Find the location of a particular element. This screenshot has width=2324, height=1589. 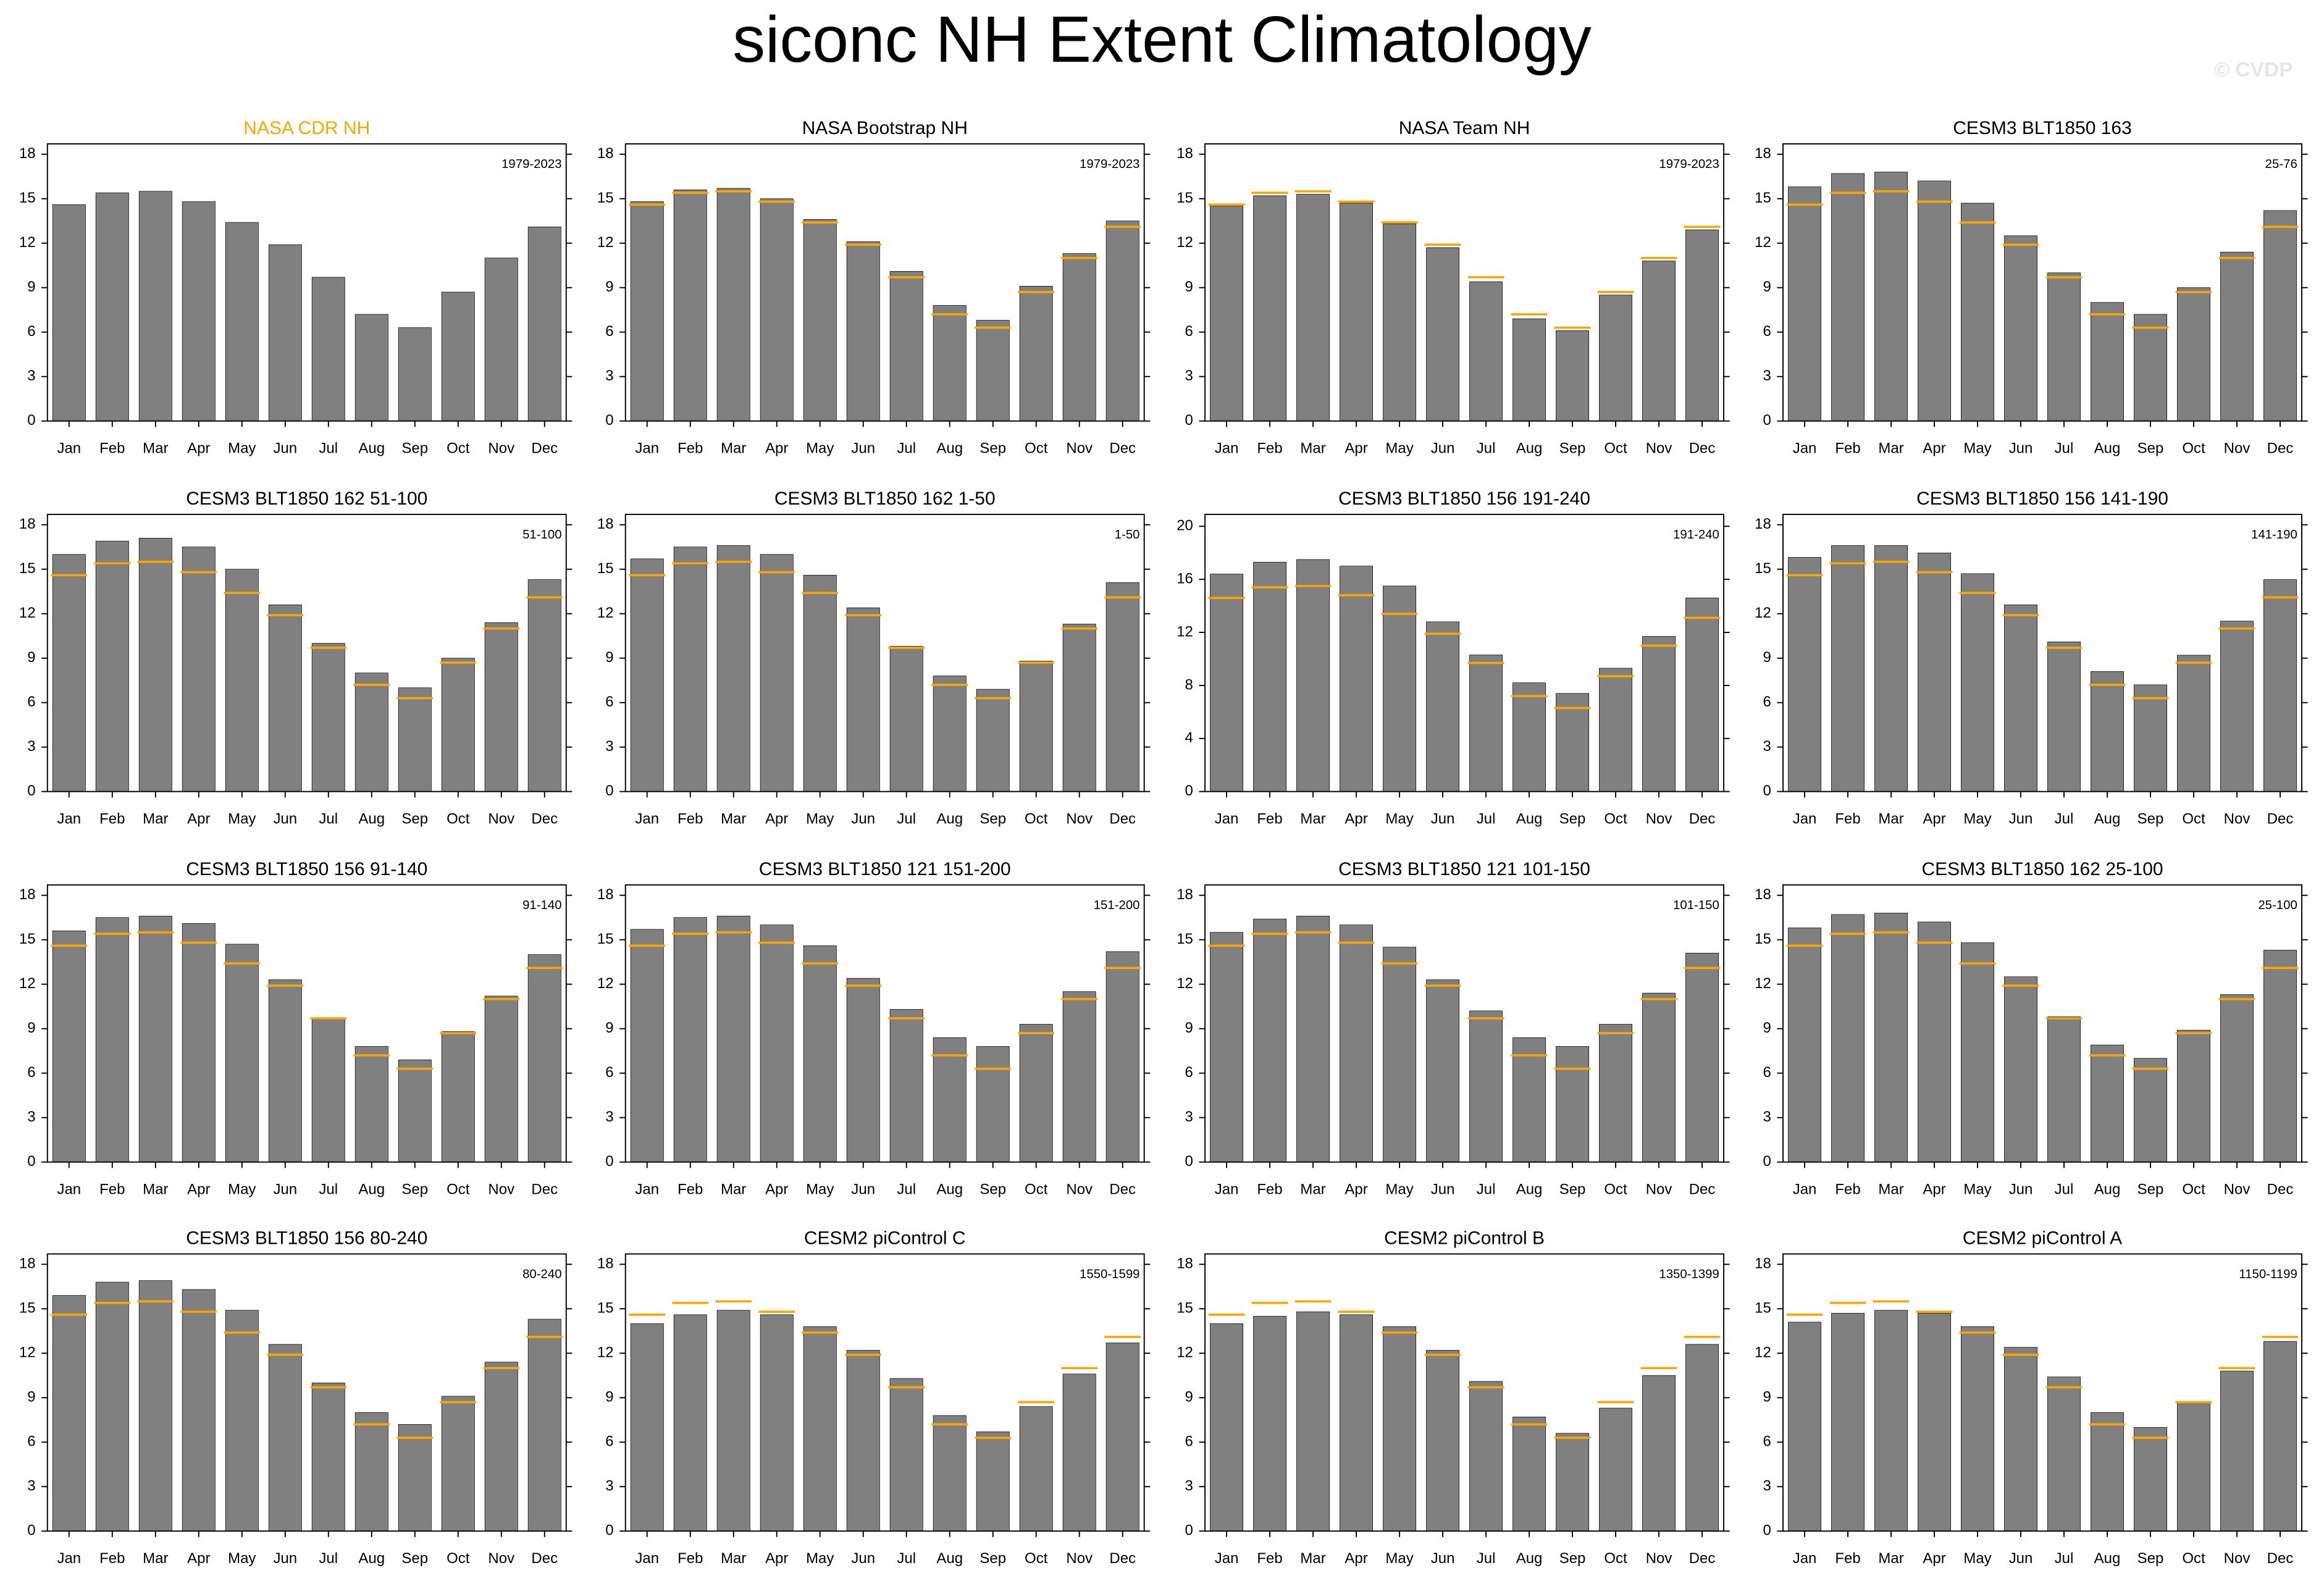

x-tick-label: Mar is located at coordinates (155, 448).